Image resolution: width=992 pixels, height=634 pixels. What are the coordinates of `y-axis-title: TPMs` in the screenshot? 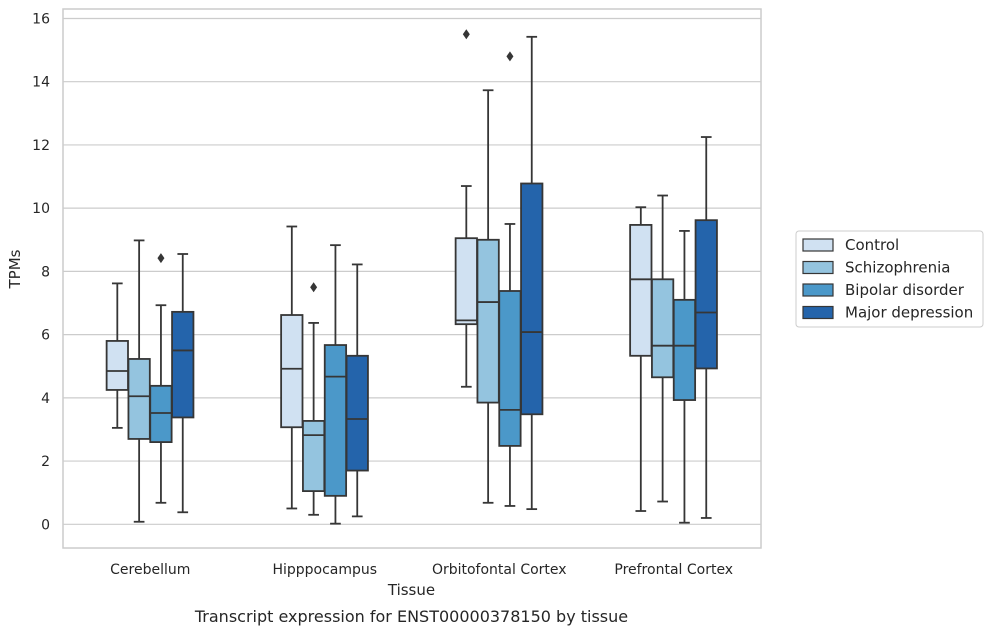 It's located at (15, 269).